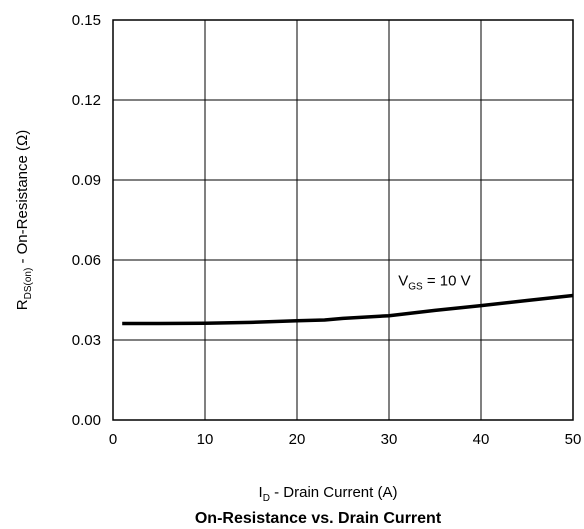 The height and width of the screenshot is (529, 584). Describe the element at coordinates (28, 284) in the screenshot. I see `y-axis-label-subscript: DS(on)` at that location.